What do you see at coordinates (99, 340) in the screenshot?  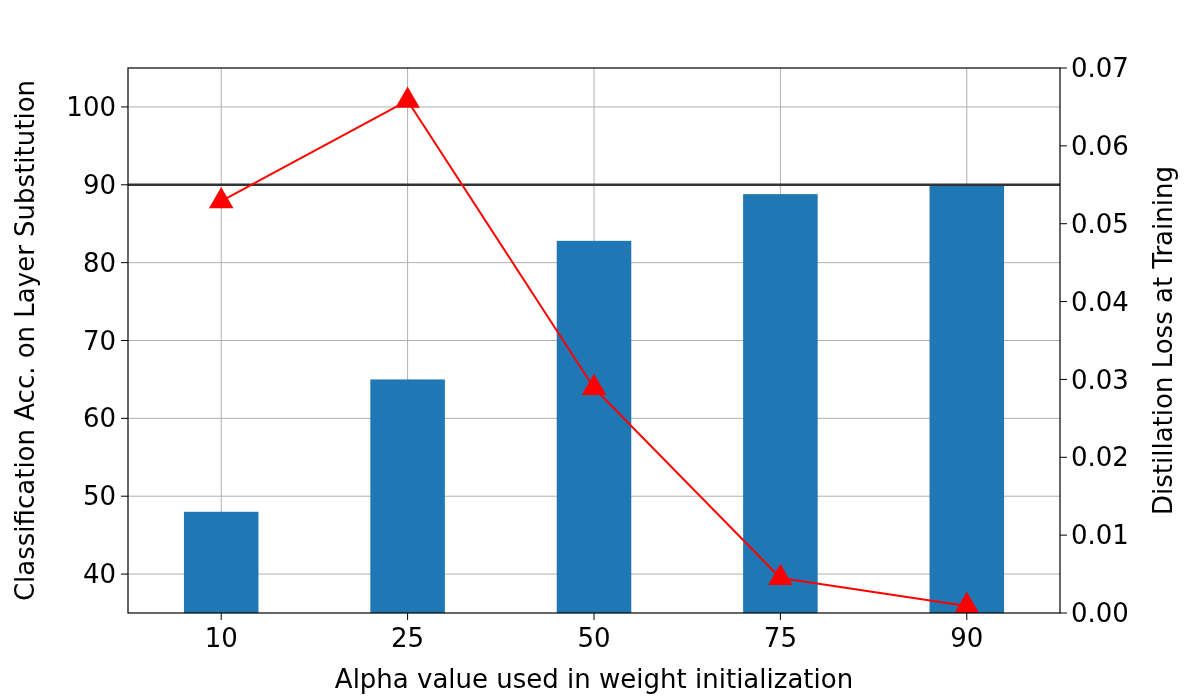 I see `y-tick-label: 70` at bounding box center [99, 340].